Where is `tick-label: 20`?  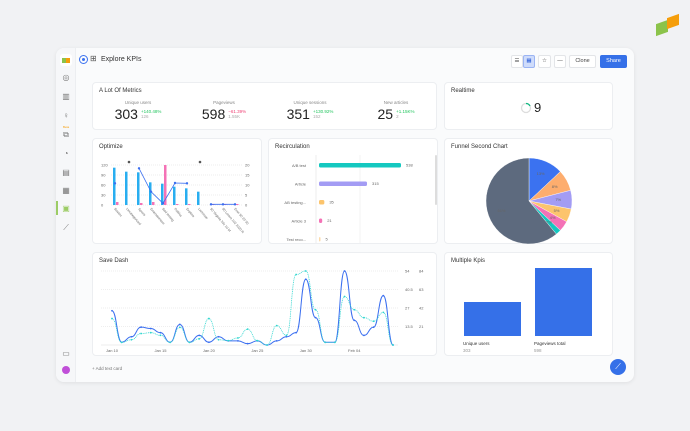 tick-label: 20 is located at coordinates (247, 165).